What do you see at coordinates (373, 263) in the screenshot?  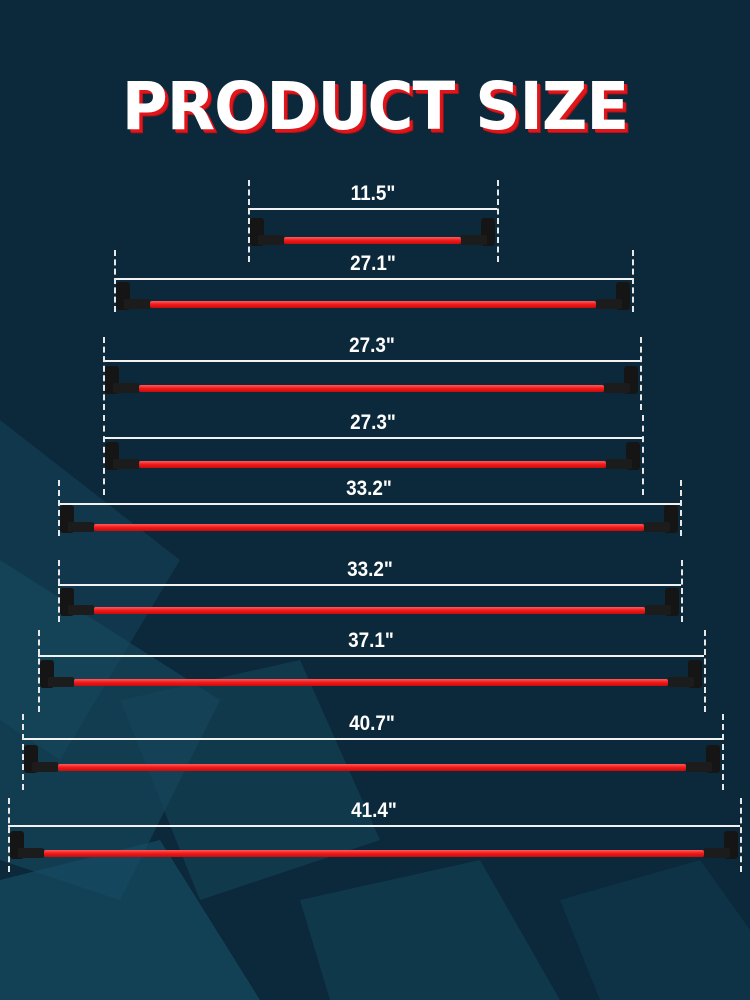 I see `measurement-label: 27.1"` at bounding box center [373, 263].